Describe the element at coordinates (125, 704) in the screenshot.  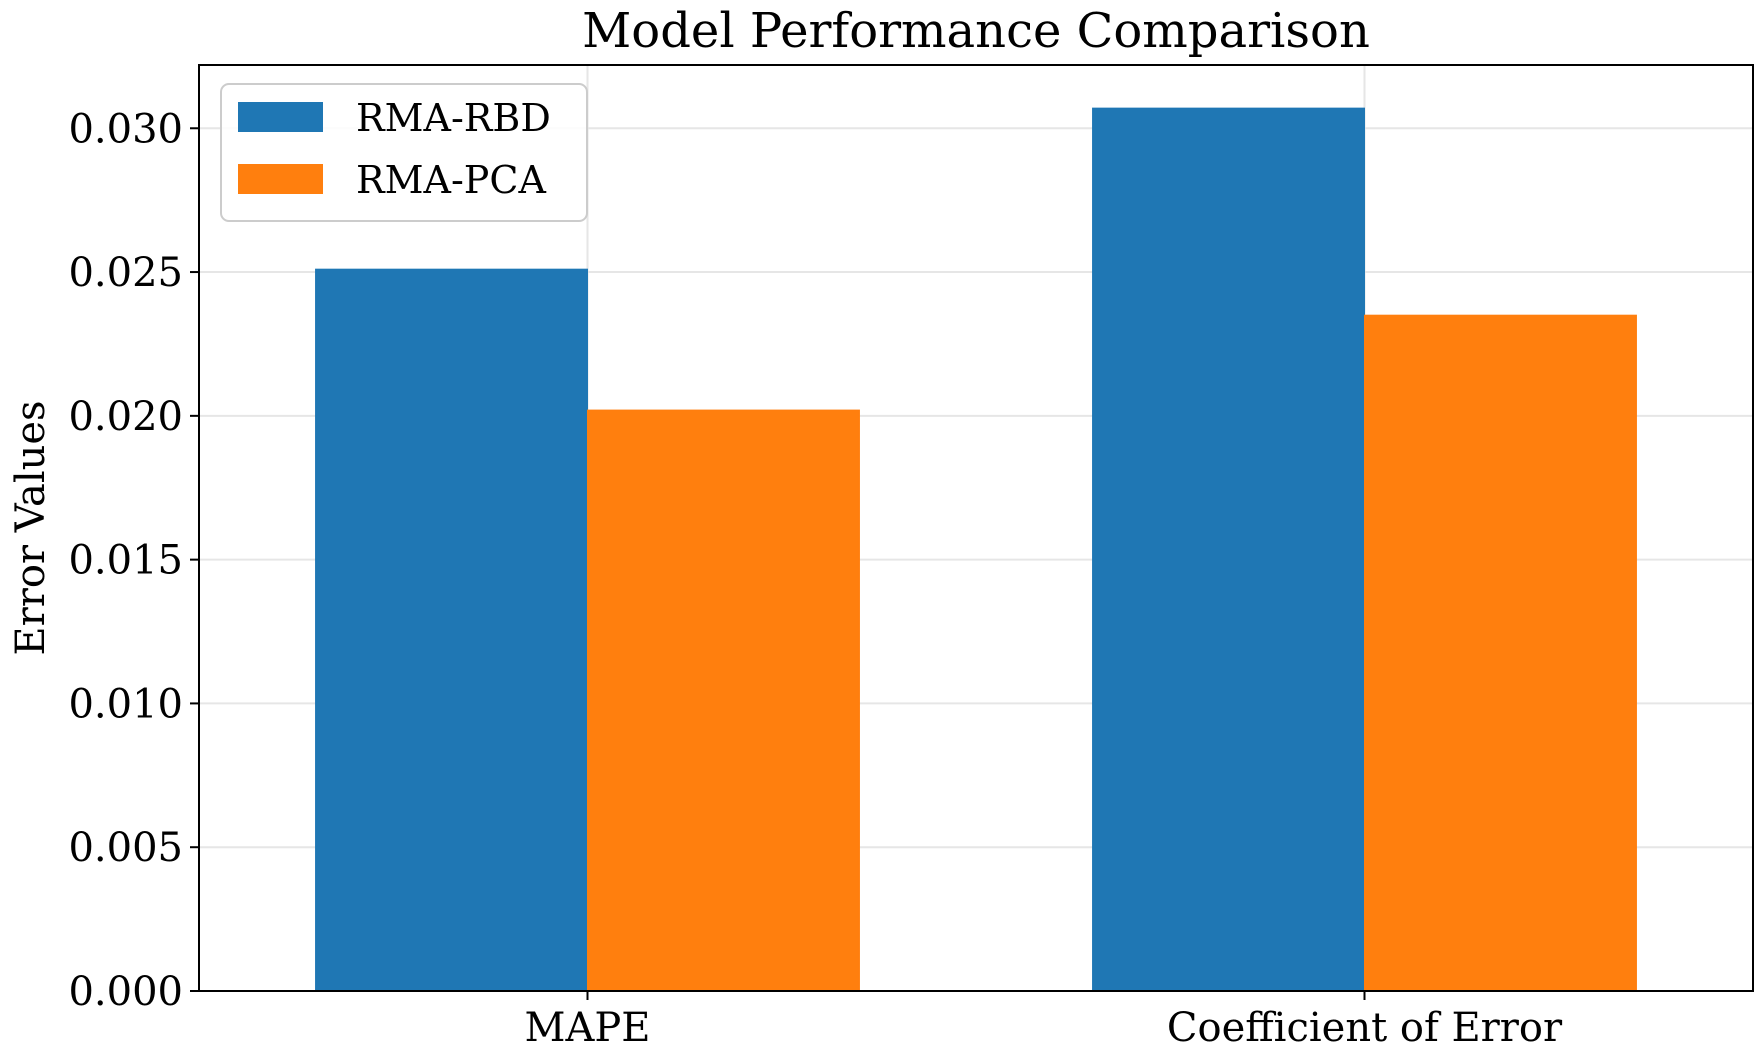
I see `y-tick-label: 0.010` at that location.